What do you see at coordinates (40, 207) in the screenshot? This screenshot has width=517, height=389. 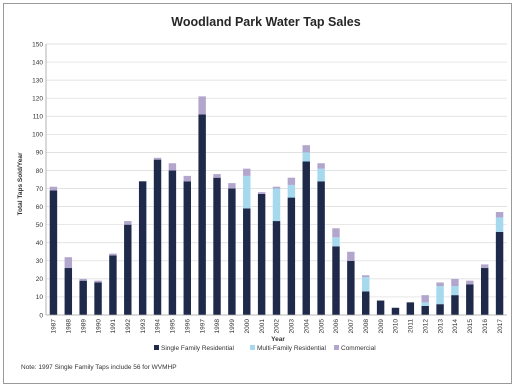 I see `y-tick-label: 60` at bounding box center [40, 207].